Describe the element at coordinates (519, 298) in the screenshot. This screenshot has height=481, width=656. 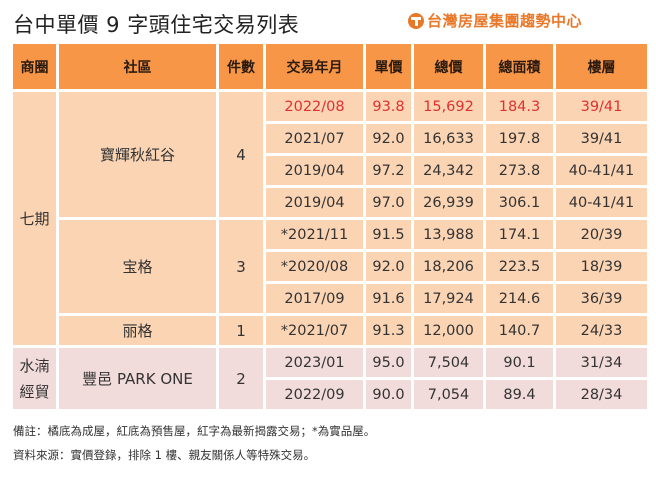
I see `area-cell: 214.6` at that location.